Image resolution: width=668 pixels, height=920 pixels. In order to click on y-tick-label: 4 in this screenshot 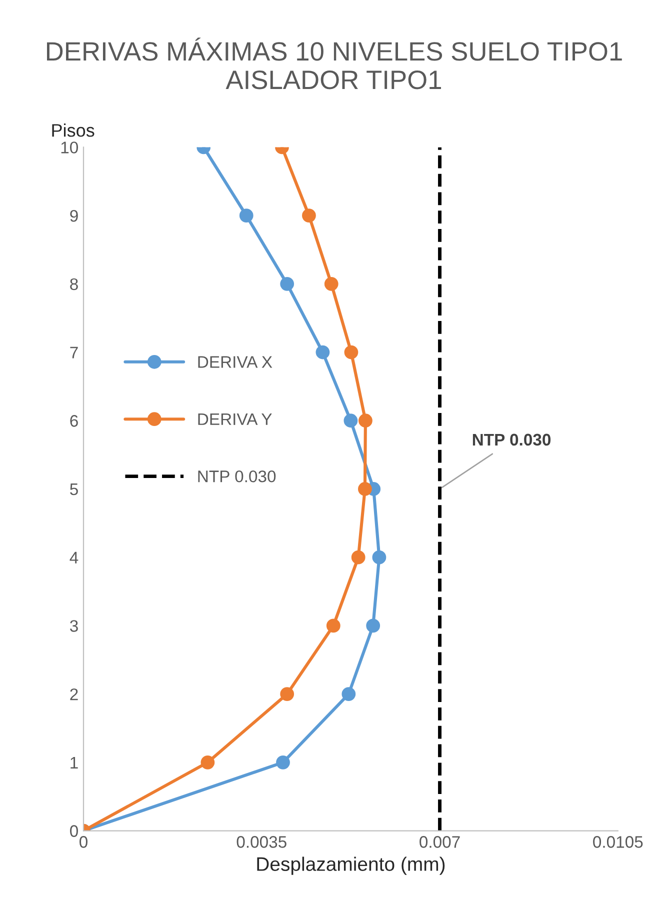, I will do `click(74, 558)`.